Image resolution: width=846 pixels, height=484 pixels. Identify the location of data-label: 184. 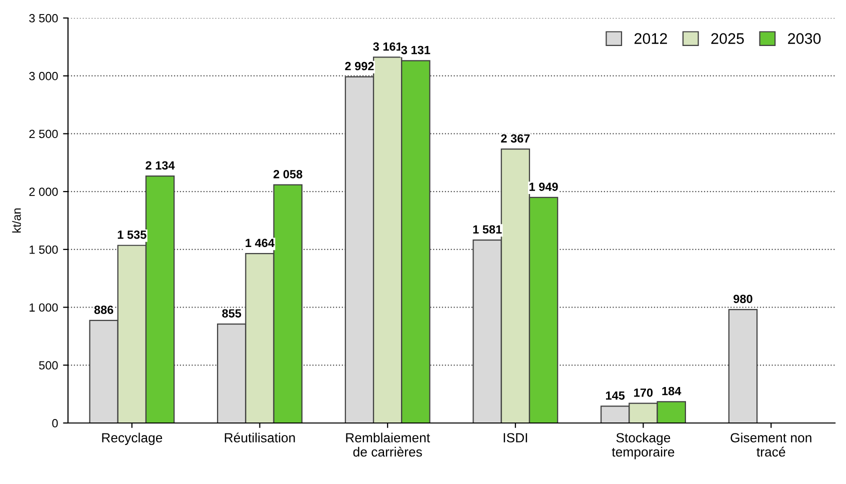
(672, 391).